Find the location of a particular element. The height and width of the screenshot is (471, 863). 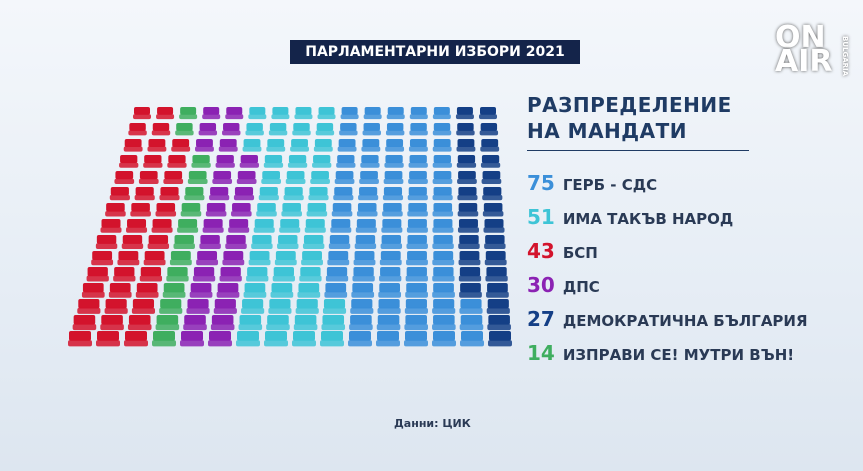

subtitle: РАЗПРЕДЕЛЕНИЕ НА МАНДАТИ is located at coordinates (629, 118).